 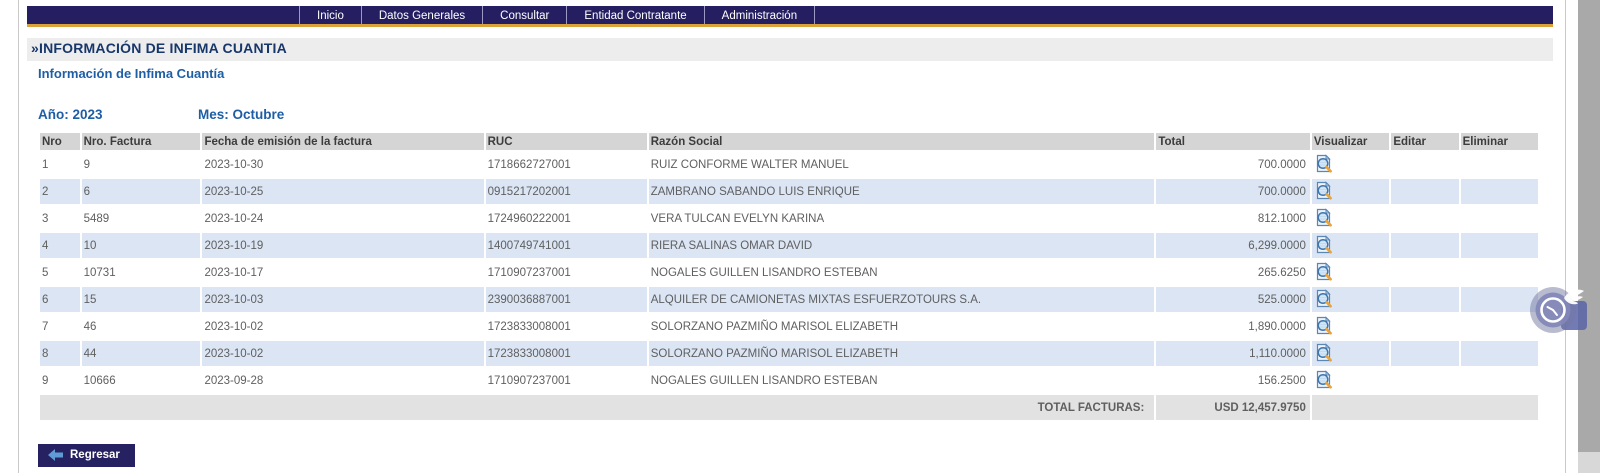 I want to click on fecha-cell: 2023-10-24, so click(x=343, y=218).